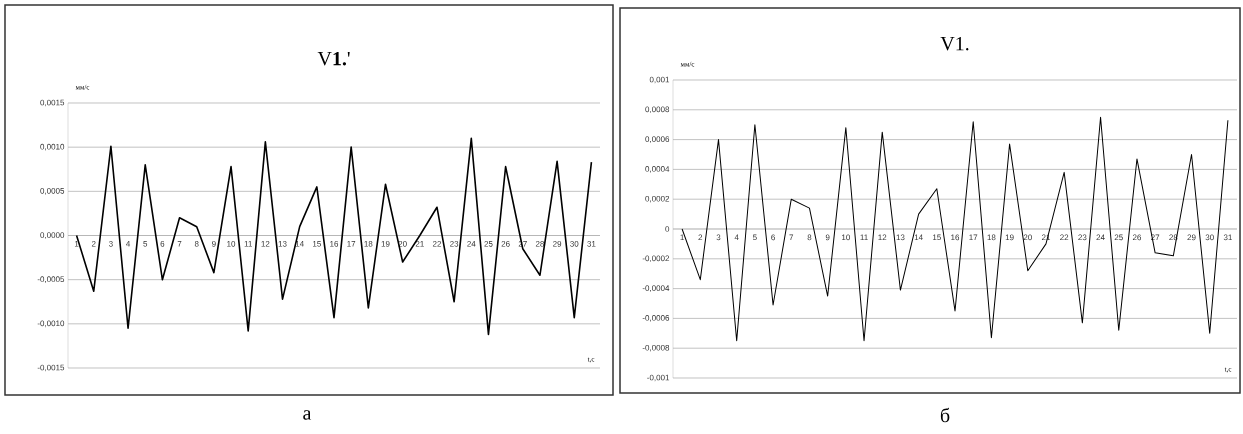  What do you see at coordinates (1027, 237) in the screenshot?
I see `x-tick-label: 20` at bounding box center [1027, 237].